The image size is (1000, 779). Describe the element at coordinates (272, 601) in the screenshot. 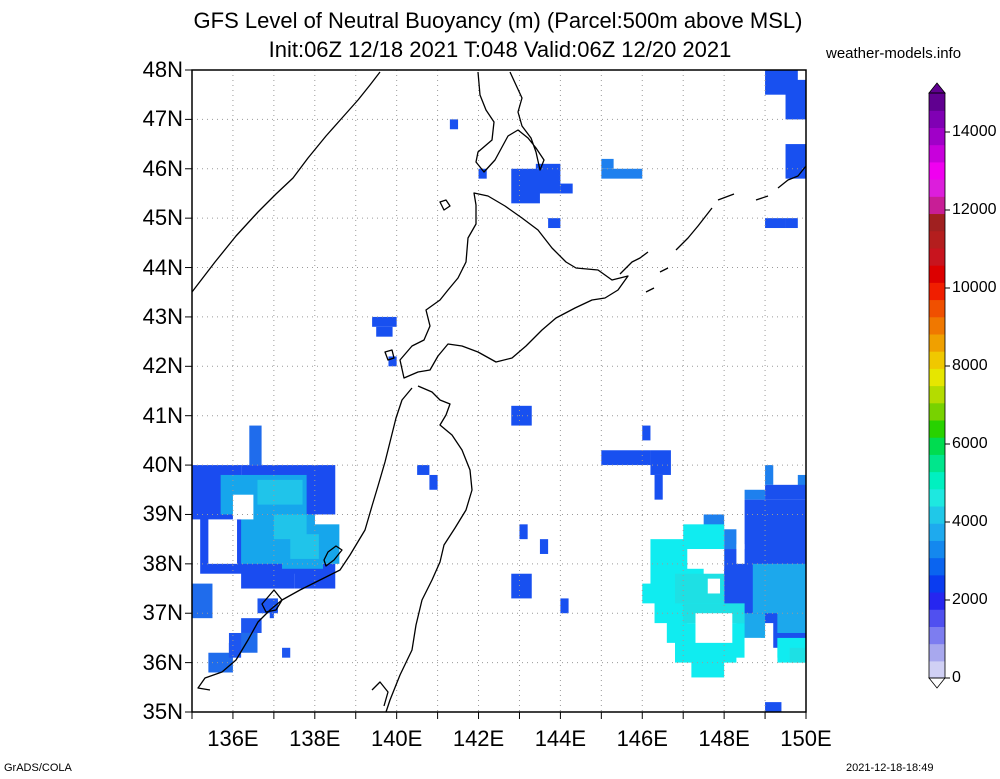

I see `coast-noto` at that location.